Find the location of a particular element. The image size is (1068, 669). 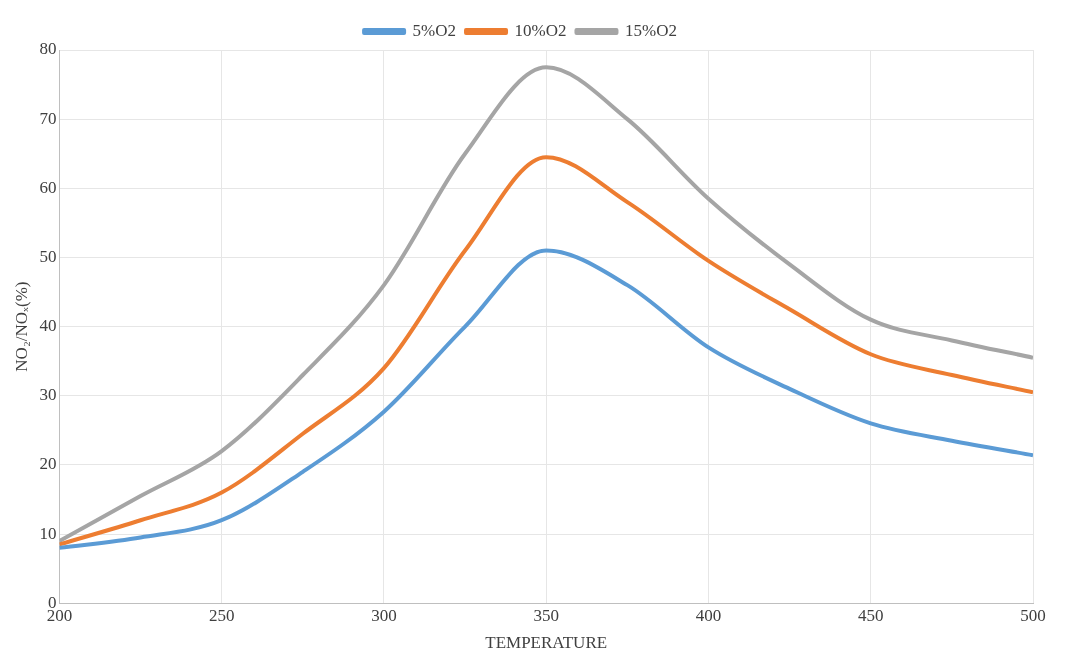

legend-label: 15%O2 is located at coordinates (650, 30).